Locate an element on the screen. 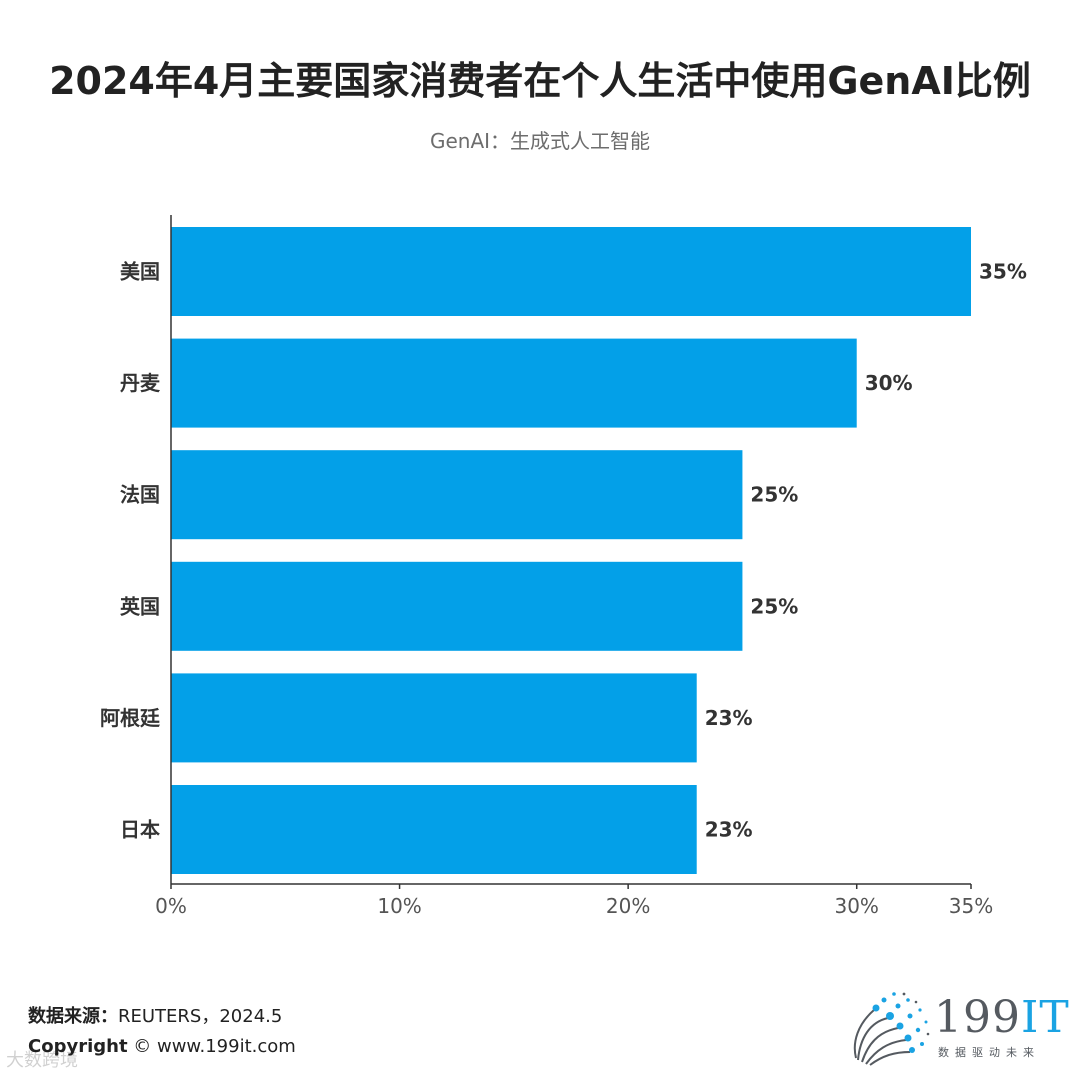 This screenshot has height=1080, width=1080. x-tick-label-4: 35% is located at coordinates (971, 906).